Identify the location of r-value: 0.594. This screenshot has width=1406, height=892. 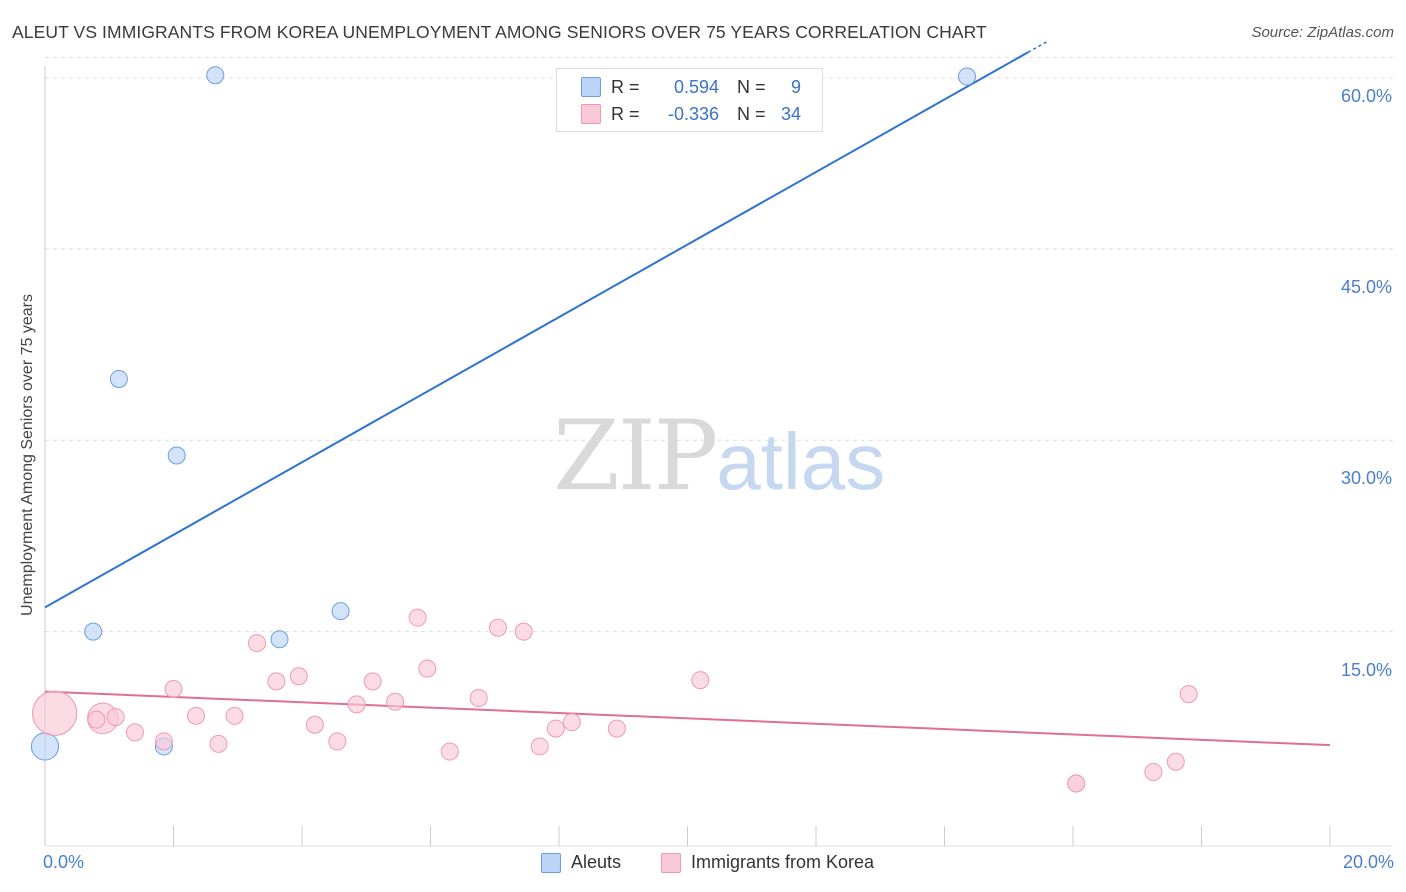
(696, 86).